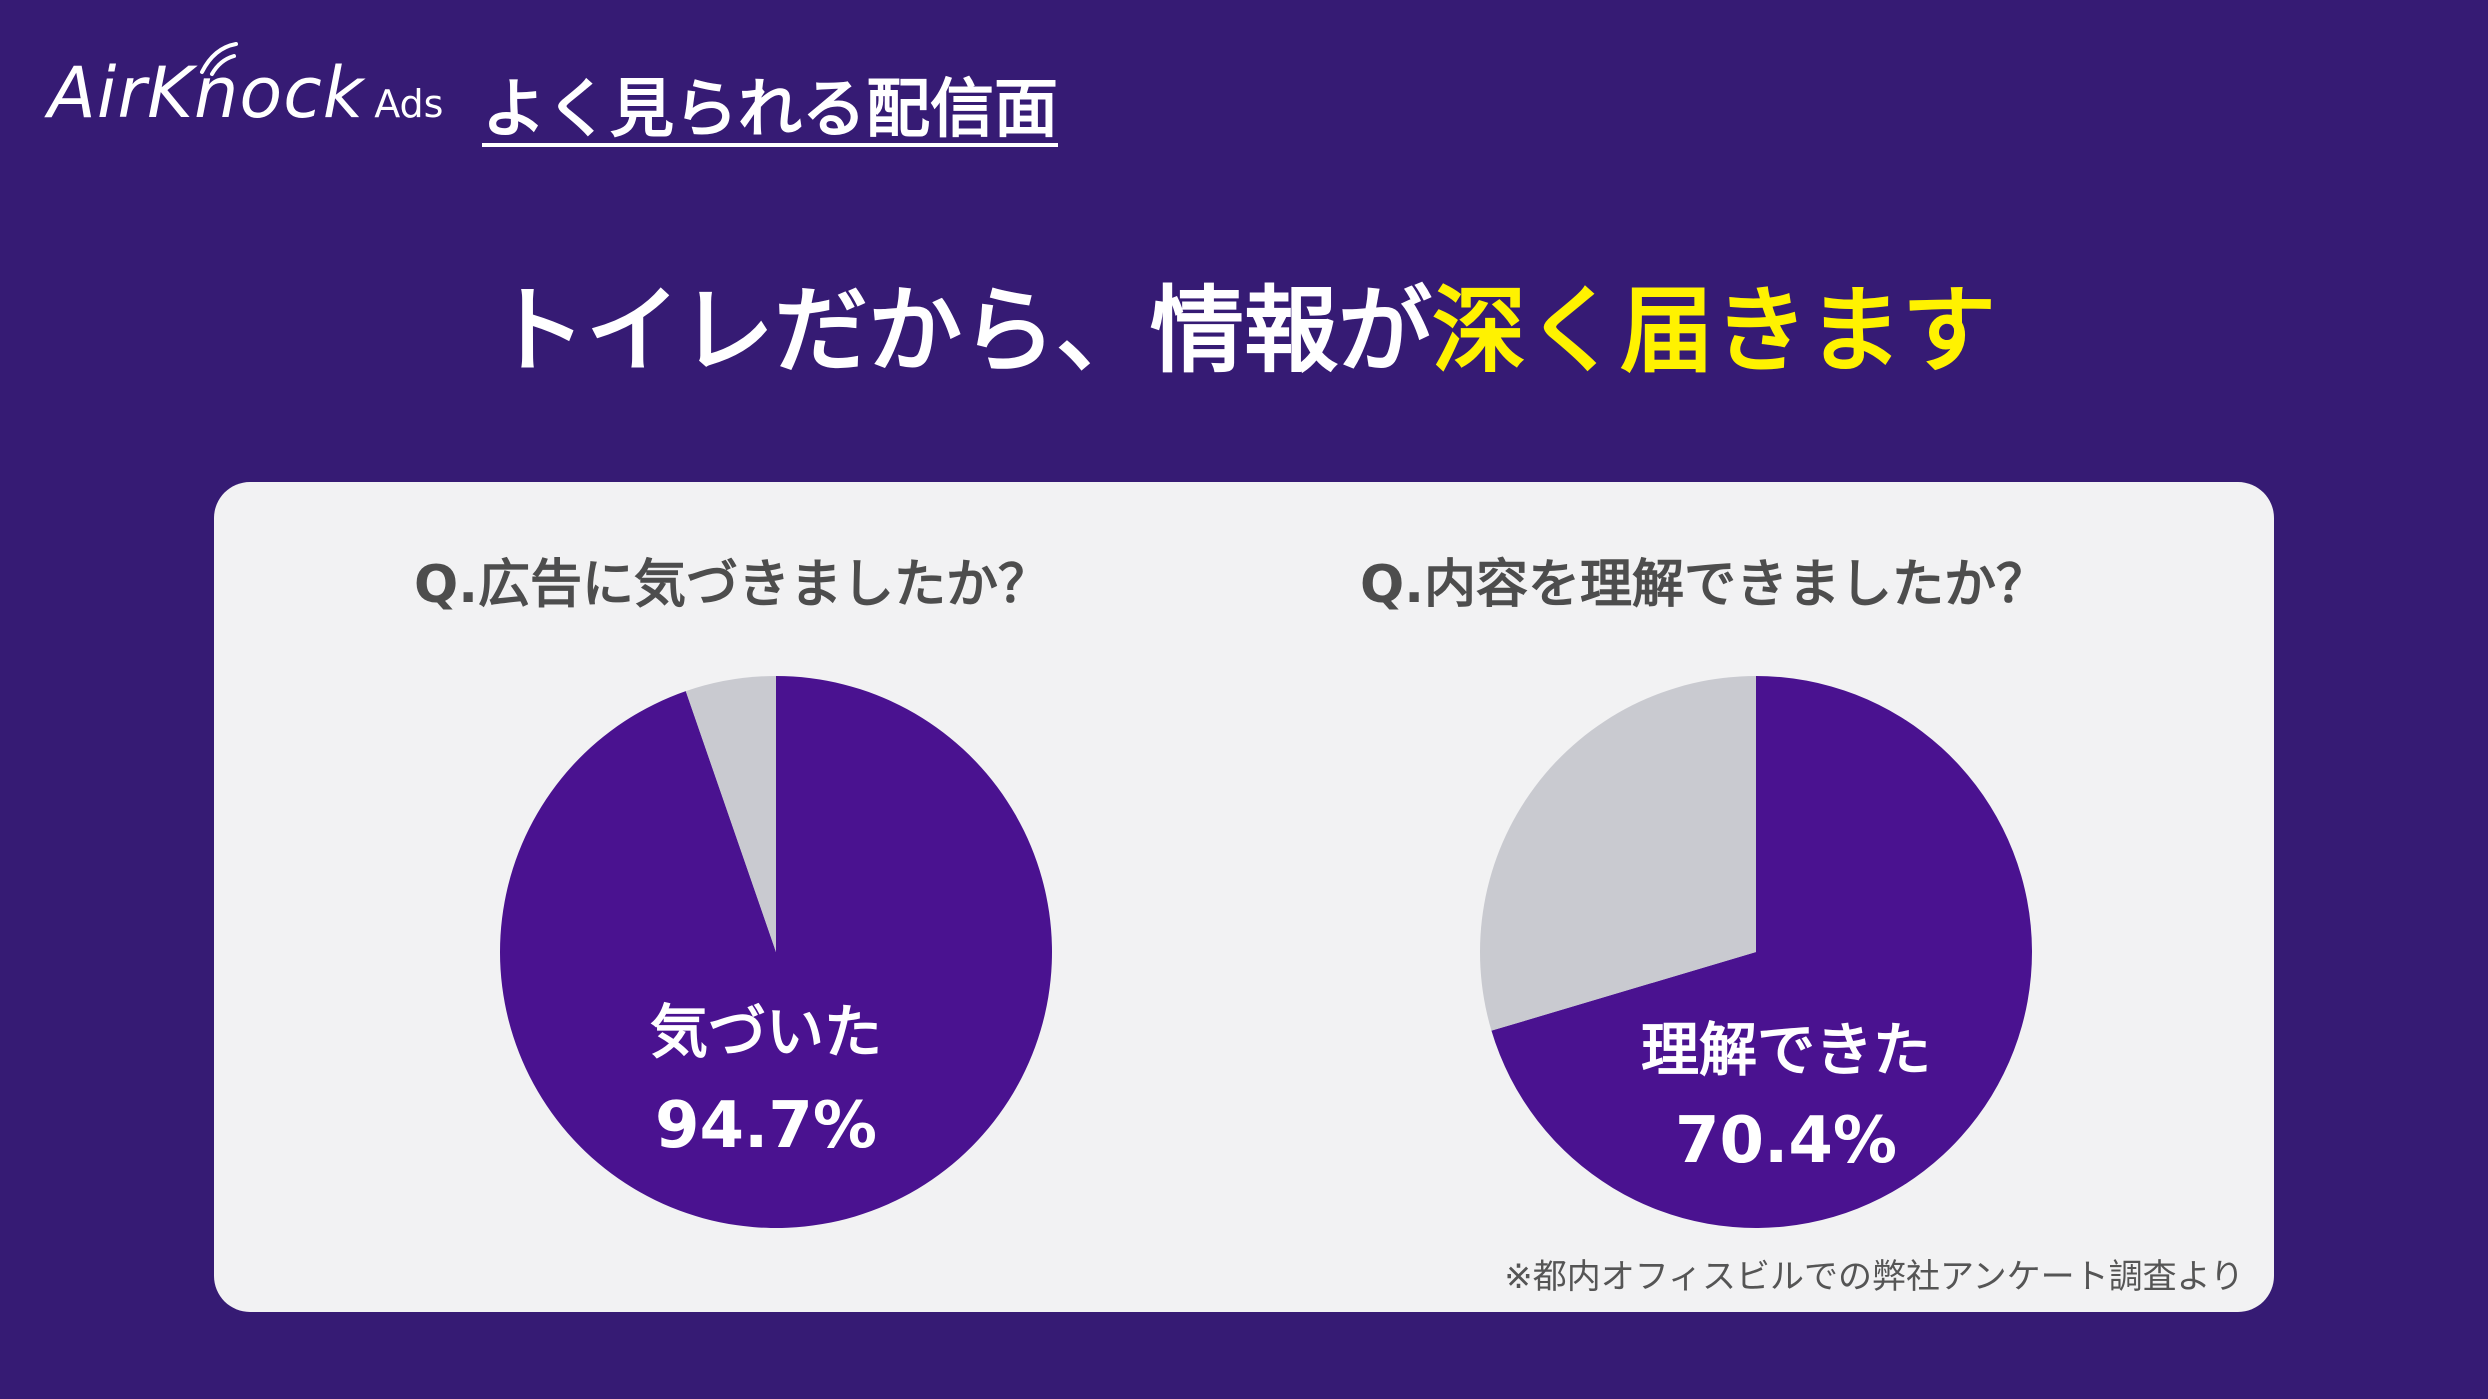 The width and height of the screenshot is (2488, 1399). What do you see at coordinates (219, 59) in the screenshot?
I see `signal-wave-icon` at bounding box center [219, 59].